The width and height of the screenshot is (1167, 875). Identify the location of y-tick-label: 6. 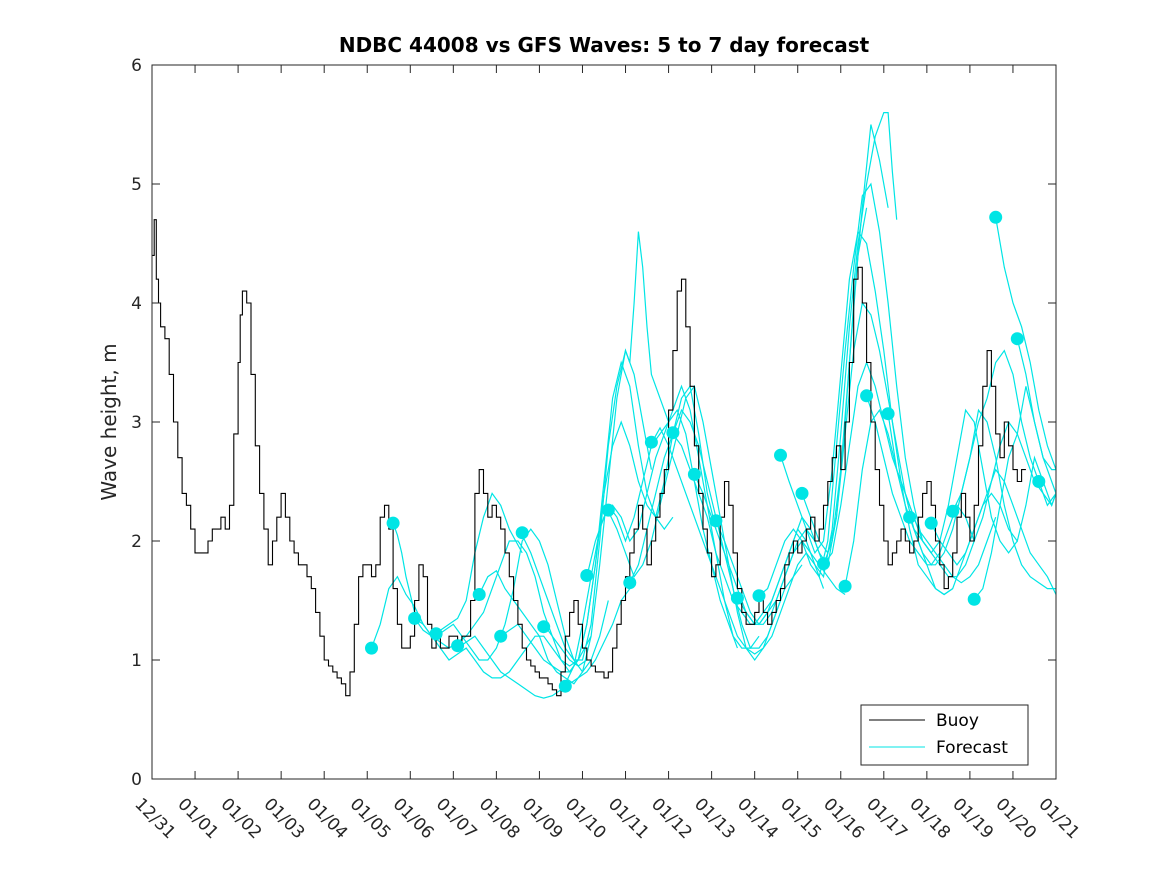
(136, 66).